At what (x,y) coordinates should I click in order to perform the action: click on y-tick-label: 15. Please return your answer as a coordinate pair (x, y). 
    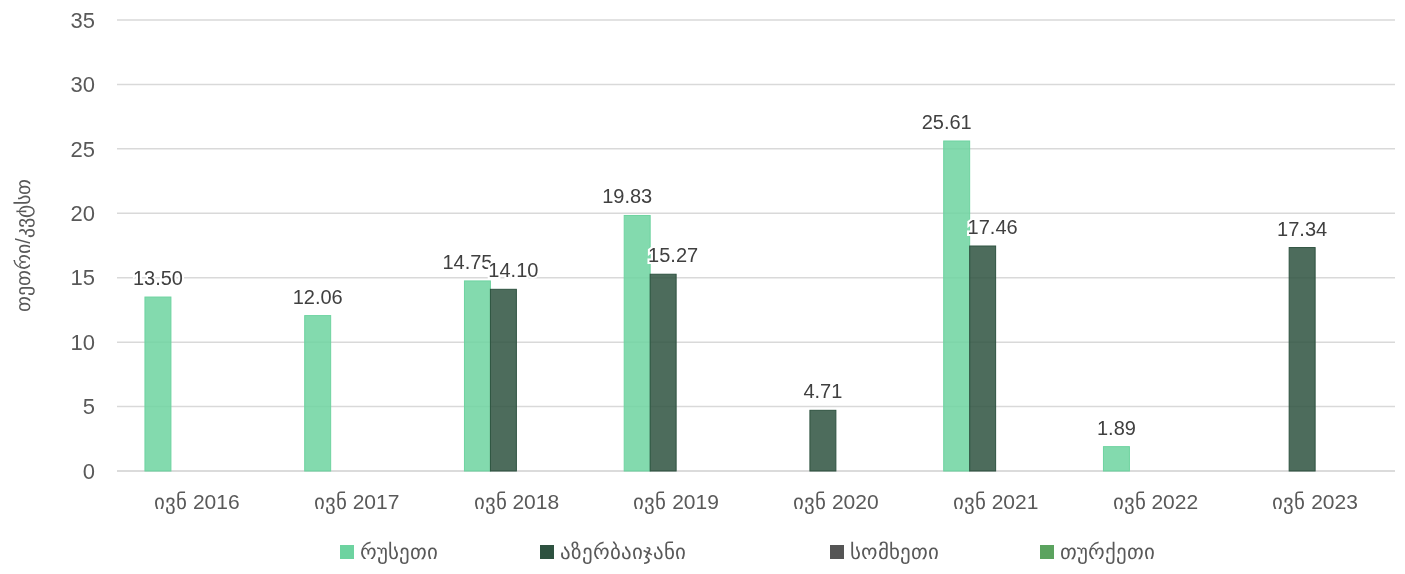
    Looking at the image, I should click on (82, 278).